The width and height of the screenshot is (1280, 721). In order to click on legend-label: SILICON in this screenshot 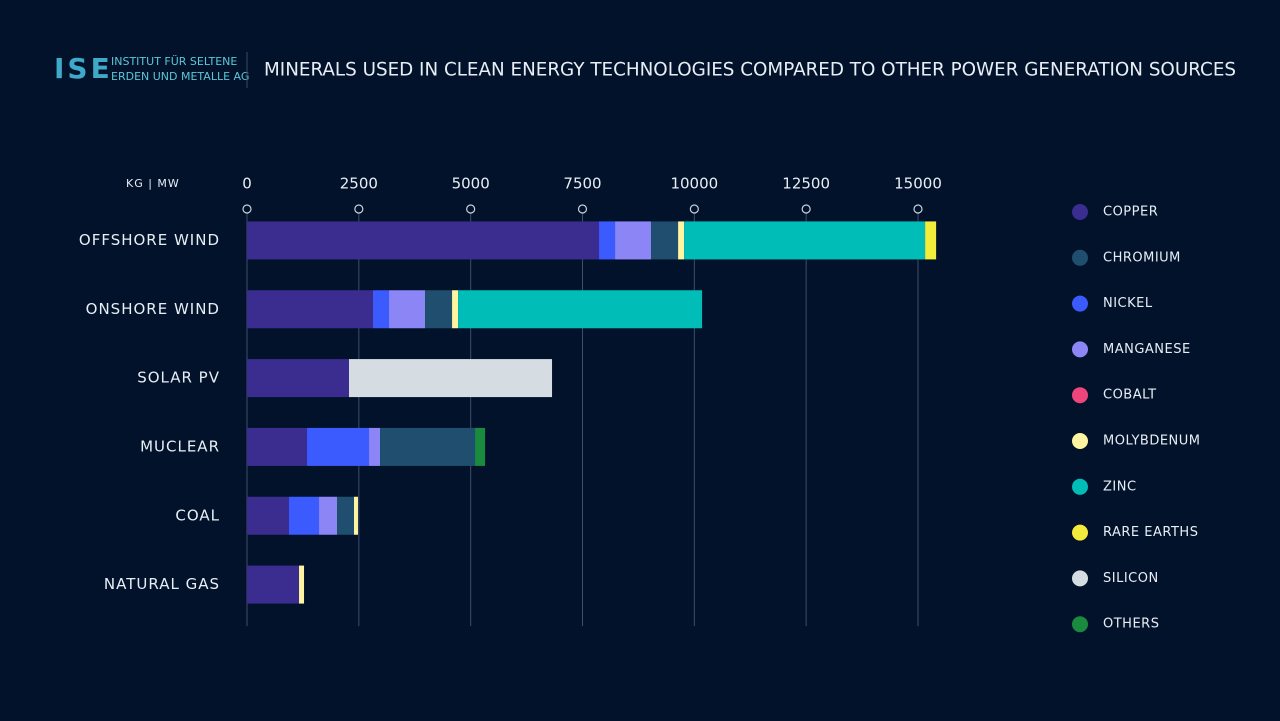, I will do `click(1131, 578)`.